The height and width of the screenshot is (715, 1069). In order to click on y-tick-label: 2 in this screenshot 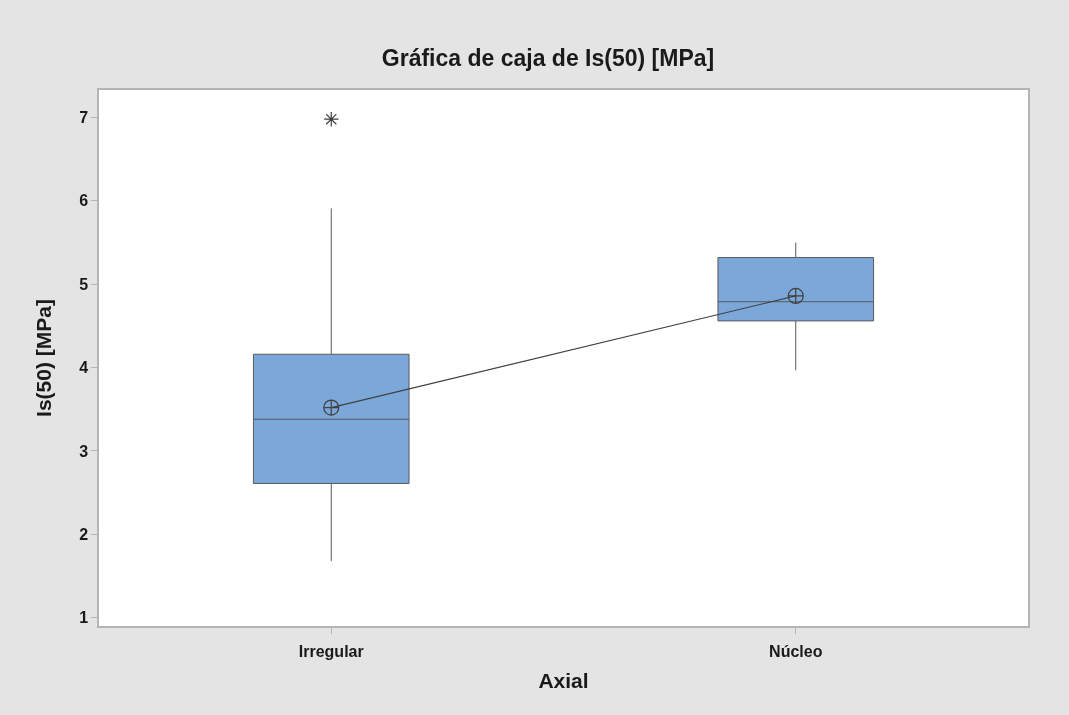, I will do `click(84, 534)`.